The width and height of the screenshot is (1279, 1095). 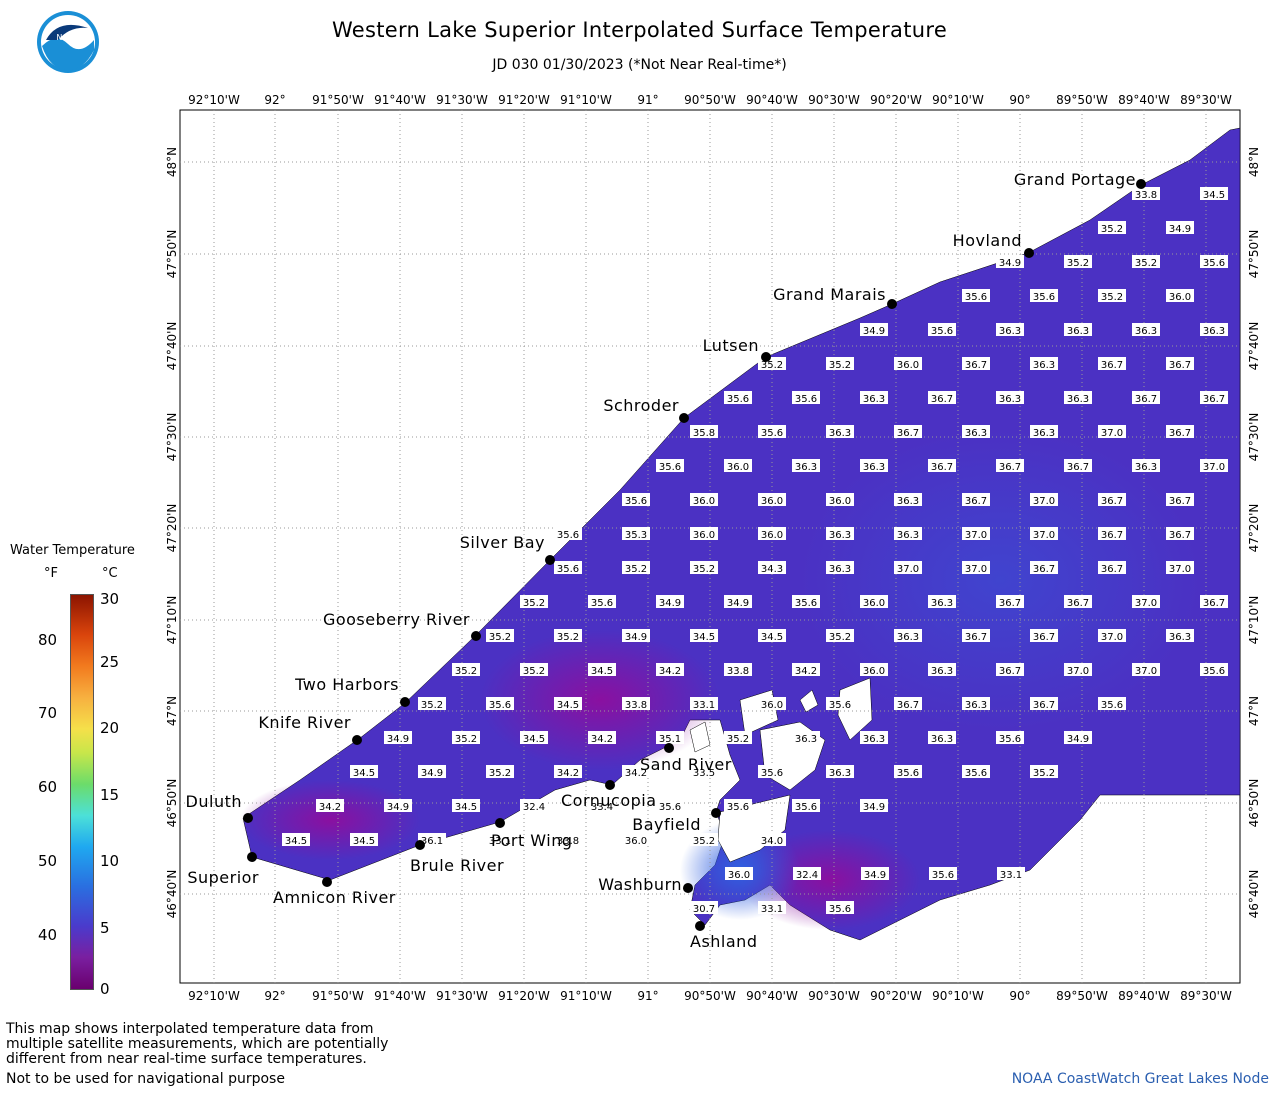 What do you see at coordinates (704, 705) in the screenshot?
I see `svg-text: 33.1` at bounding box center [704, 705].